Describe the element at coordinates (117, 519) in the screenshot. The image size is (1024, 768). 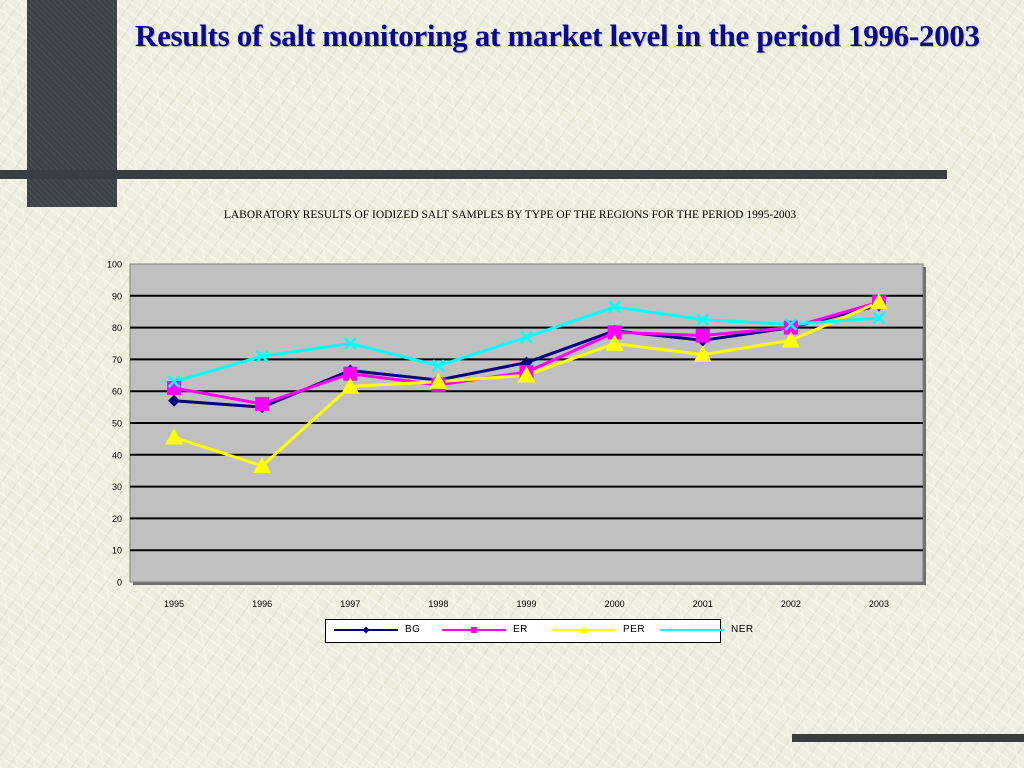
I see `y-tick-label: 20` at that location.